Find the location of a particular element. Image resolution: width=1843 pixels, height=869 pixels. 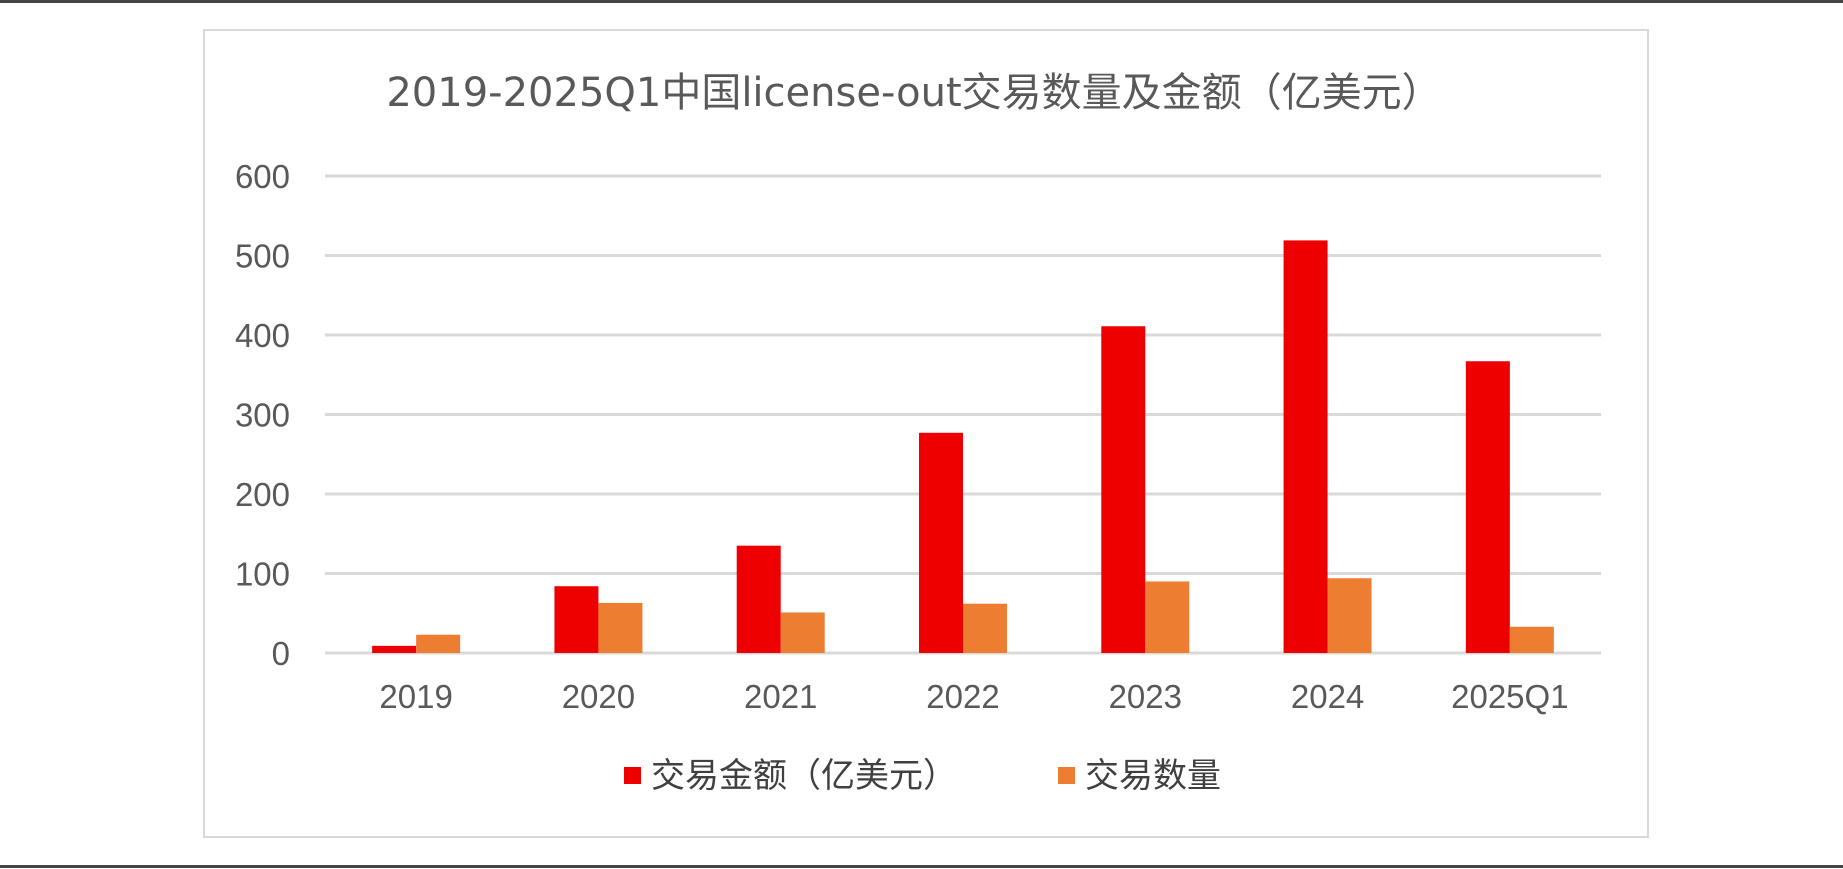

bar-amount-2023 is located at coordinates (1123, 489).